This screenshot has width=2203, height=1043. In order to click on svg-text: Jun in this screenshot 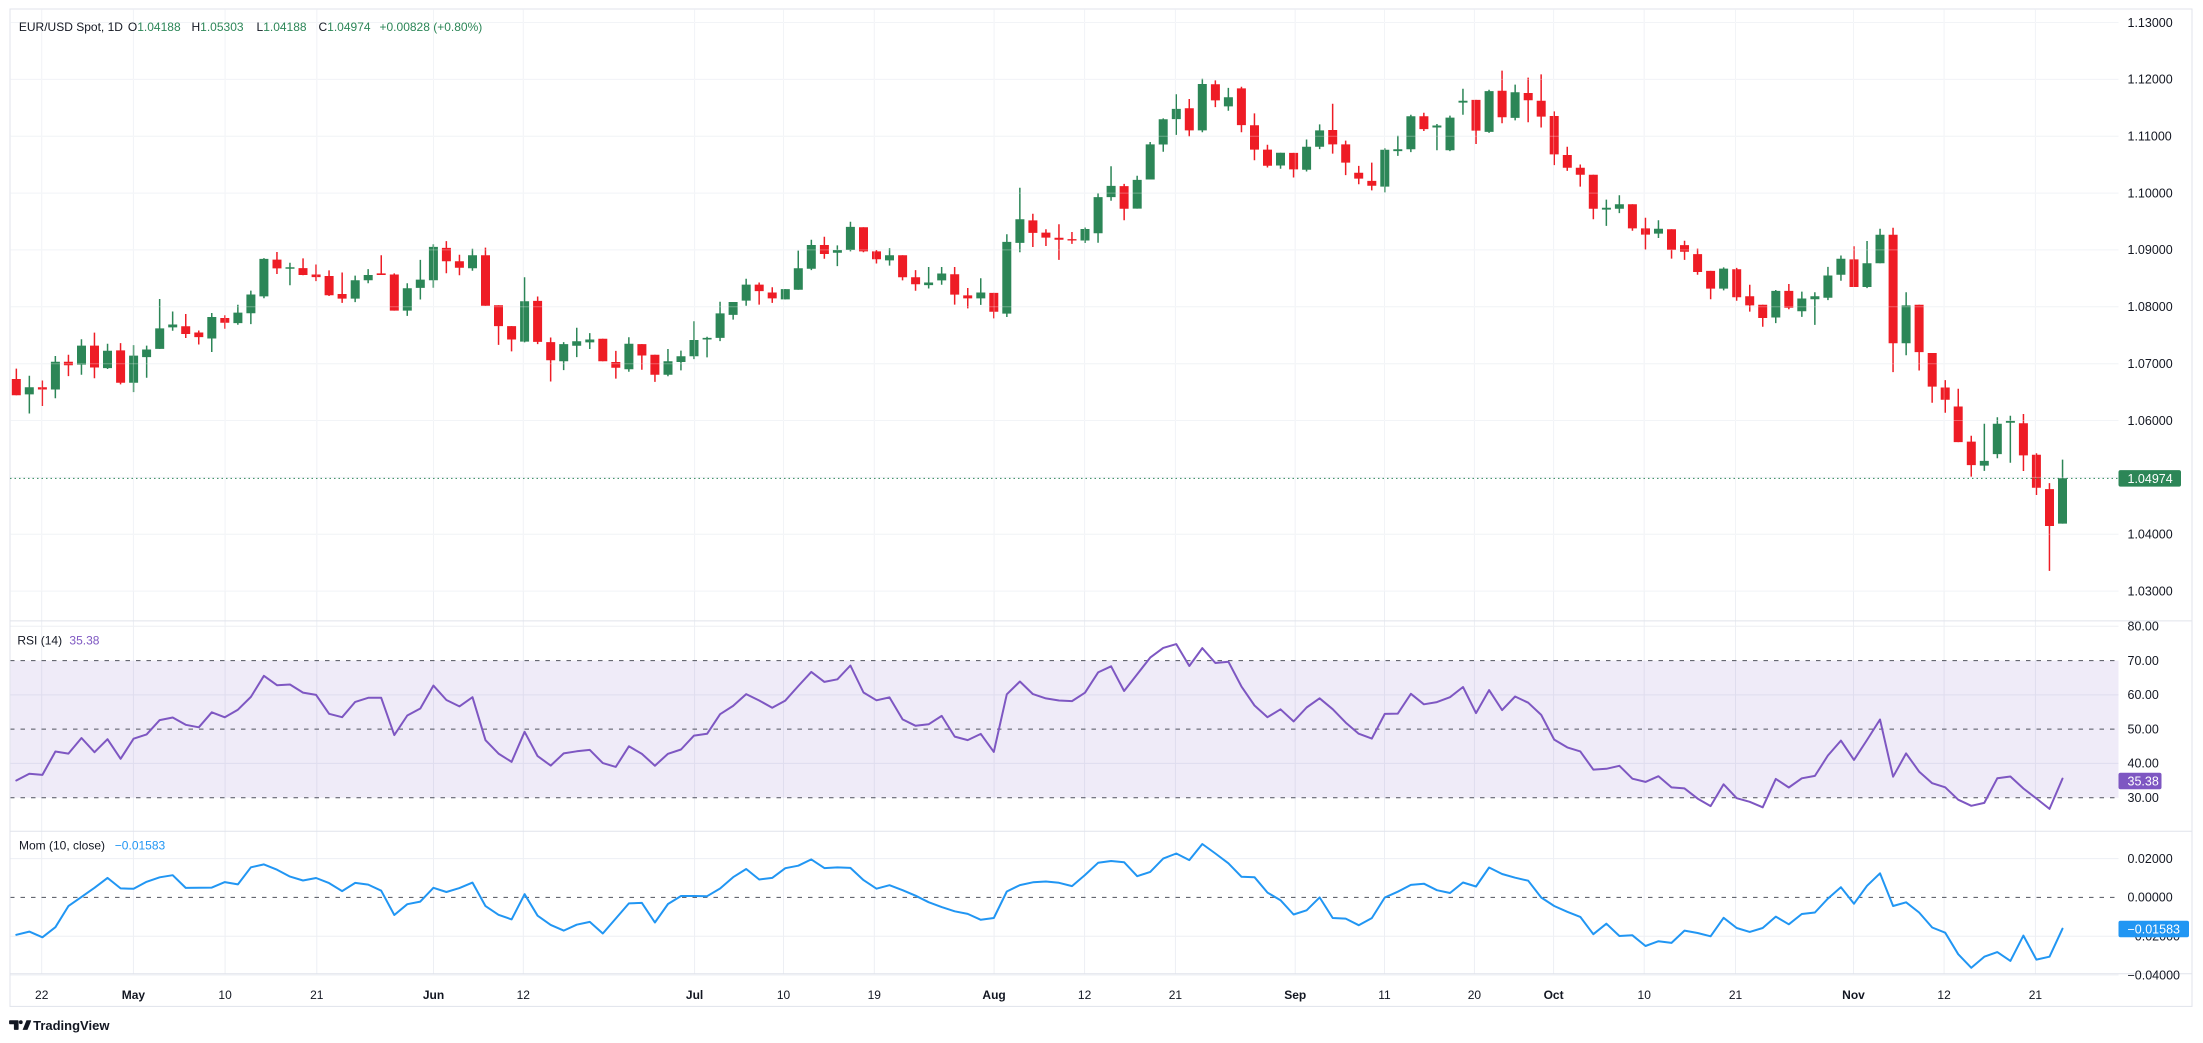, I will do `click(433, 995)`.